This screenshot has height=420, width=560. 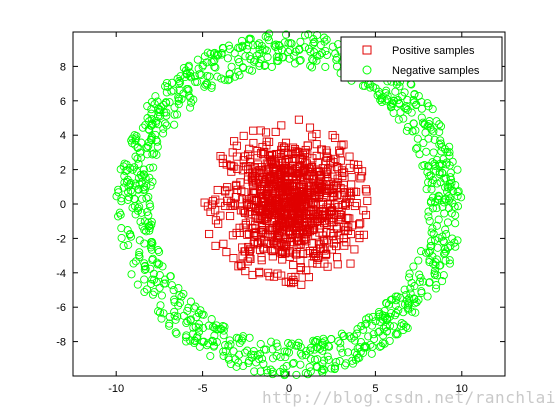 What do you see at coordinates (433, 51) in the screenshot?
I see `legend-positive-label: Positive samples` at bounding box center [433, 51].